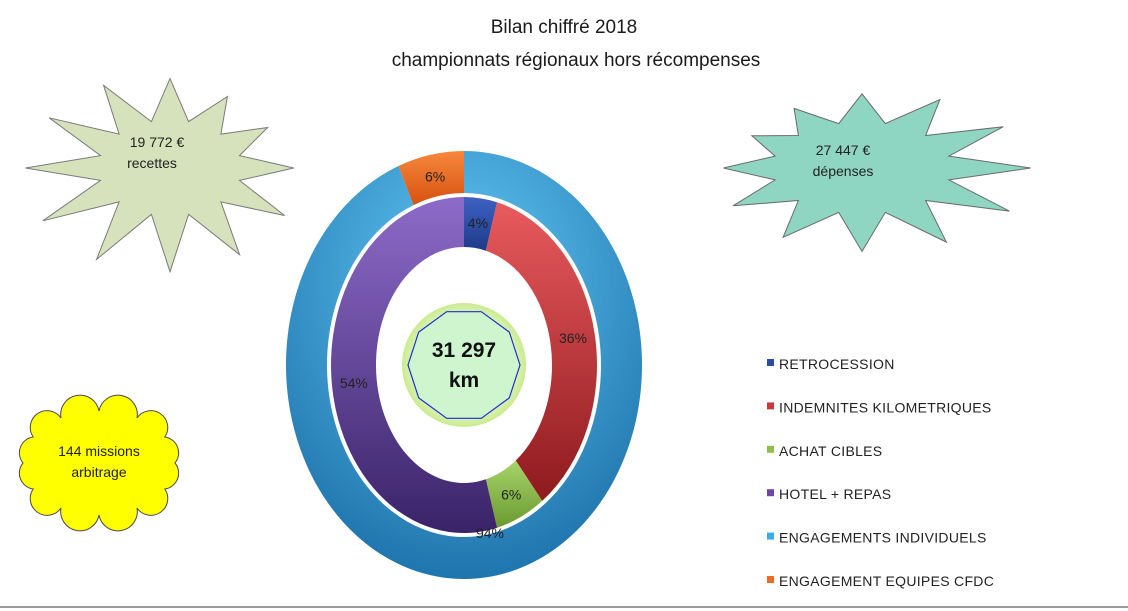 The height and width of the screenshot is (611, 1128). I want to click on chart-title: Bilan chiffré 2018, so click(564, 27).